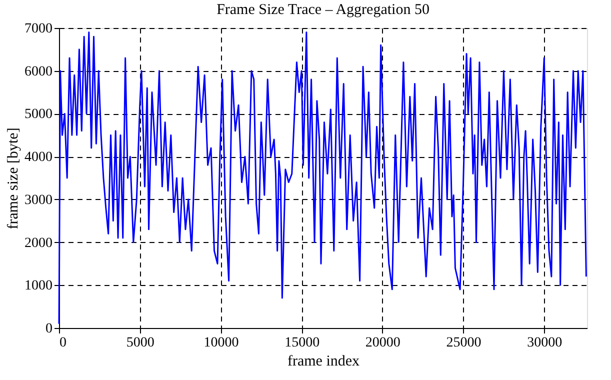 This screenshot has width=611, height=380. What do you see at coordinates (323, 10) in the screenshot?
I see `chart-title: Frame Size Trace – Aggregation 50` at bounding box center [323, 10].